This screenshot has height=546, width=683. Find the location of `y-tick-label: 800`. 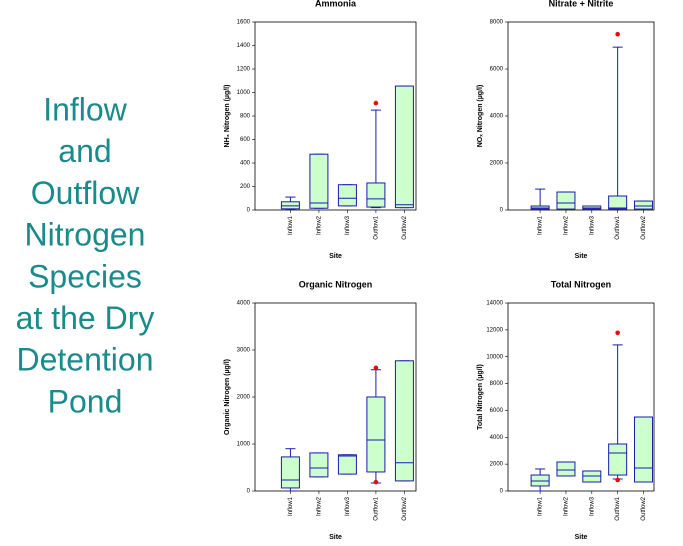

y-tick-label: 800 is located at coordinates (245, 117).